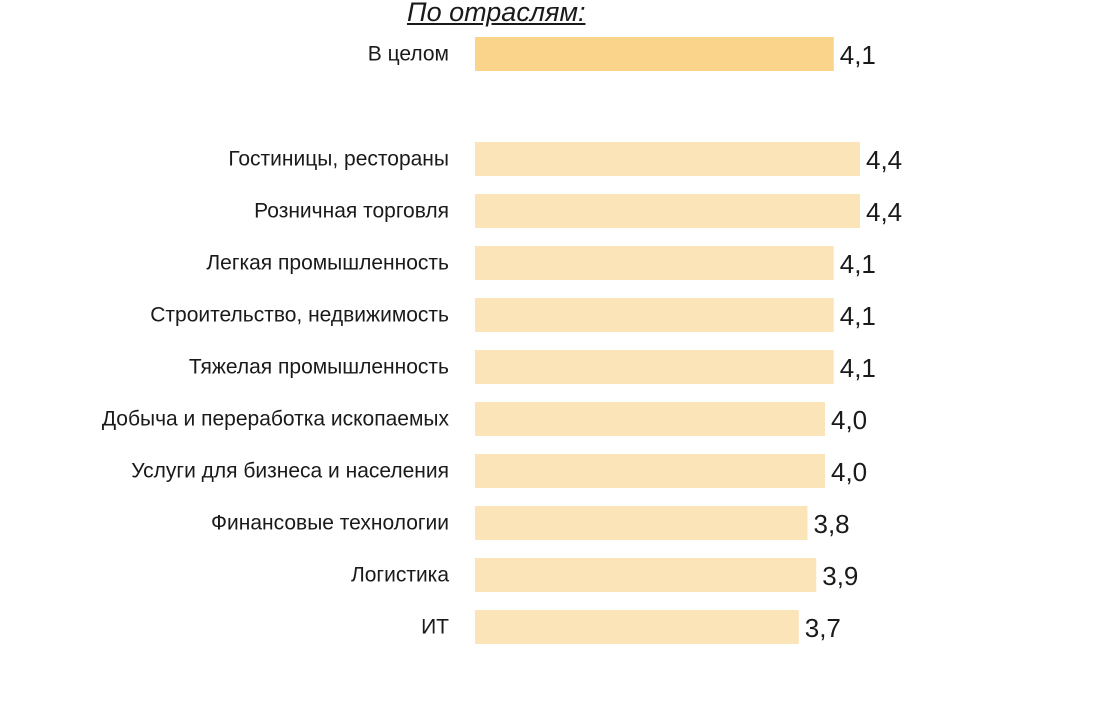 Image resolution: width=1110 pixels, height=702 pixels. I want to click on value-label-row-5: 4,1, so click(858, 368).